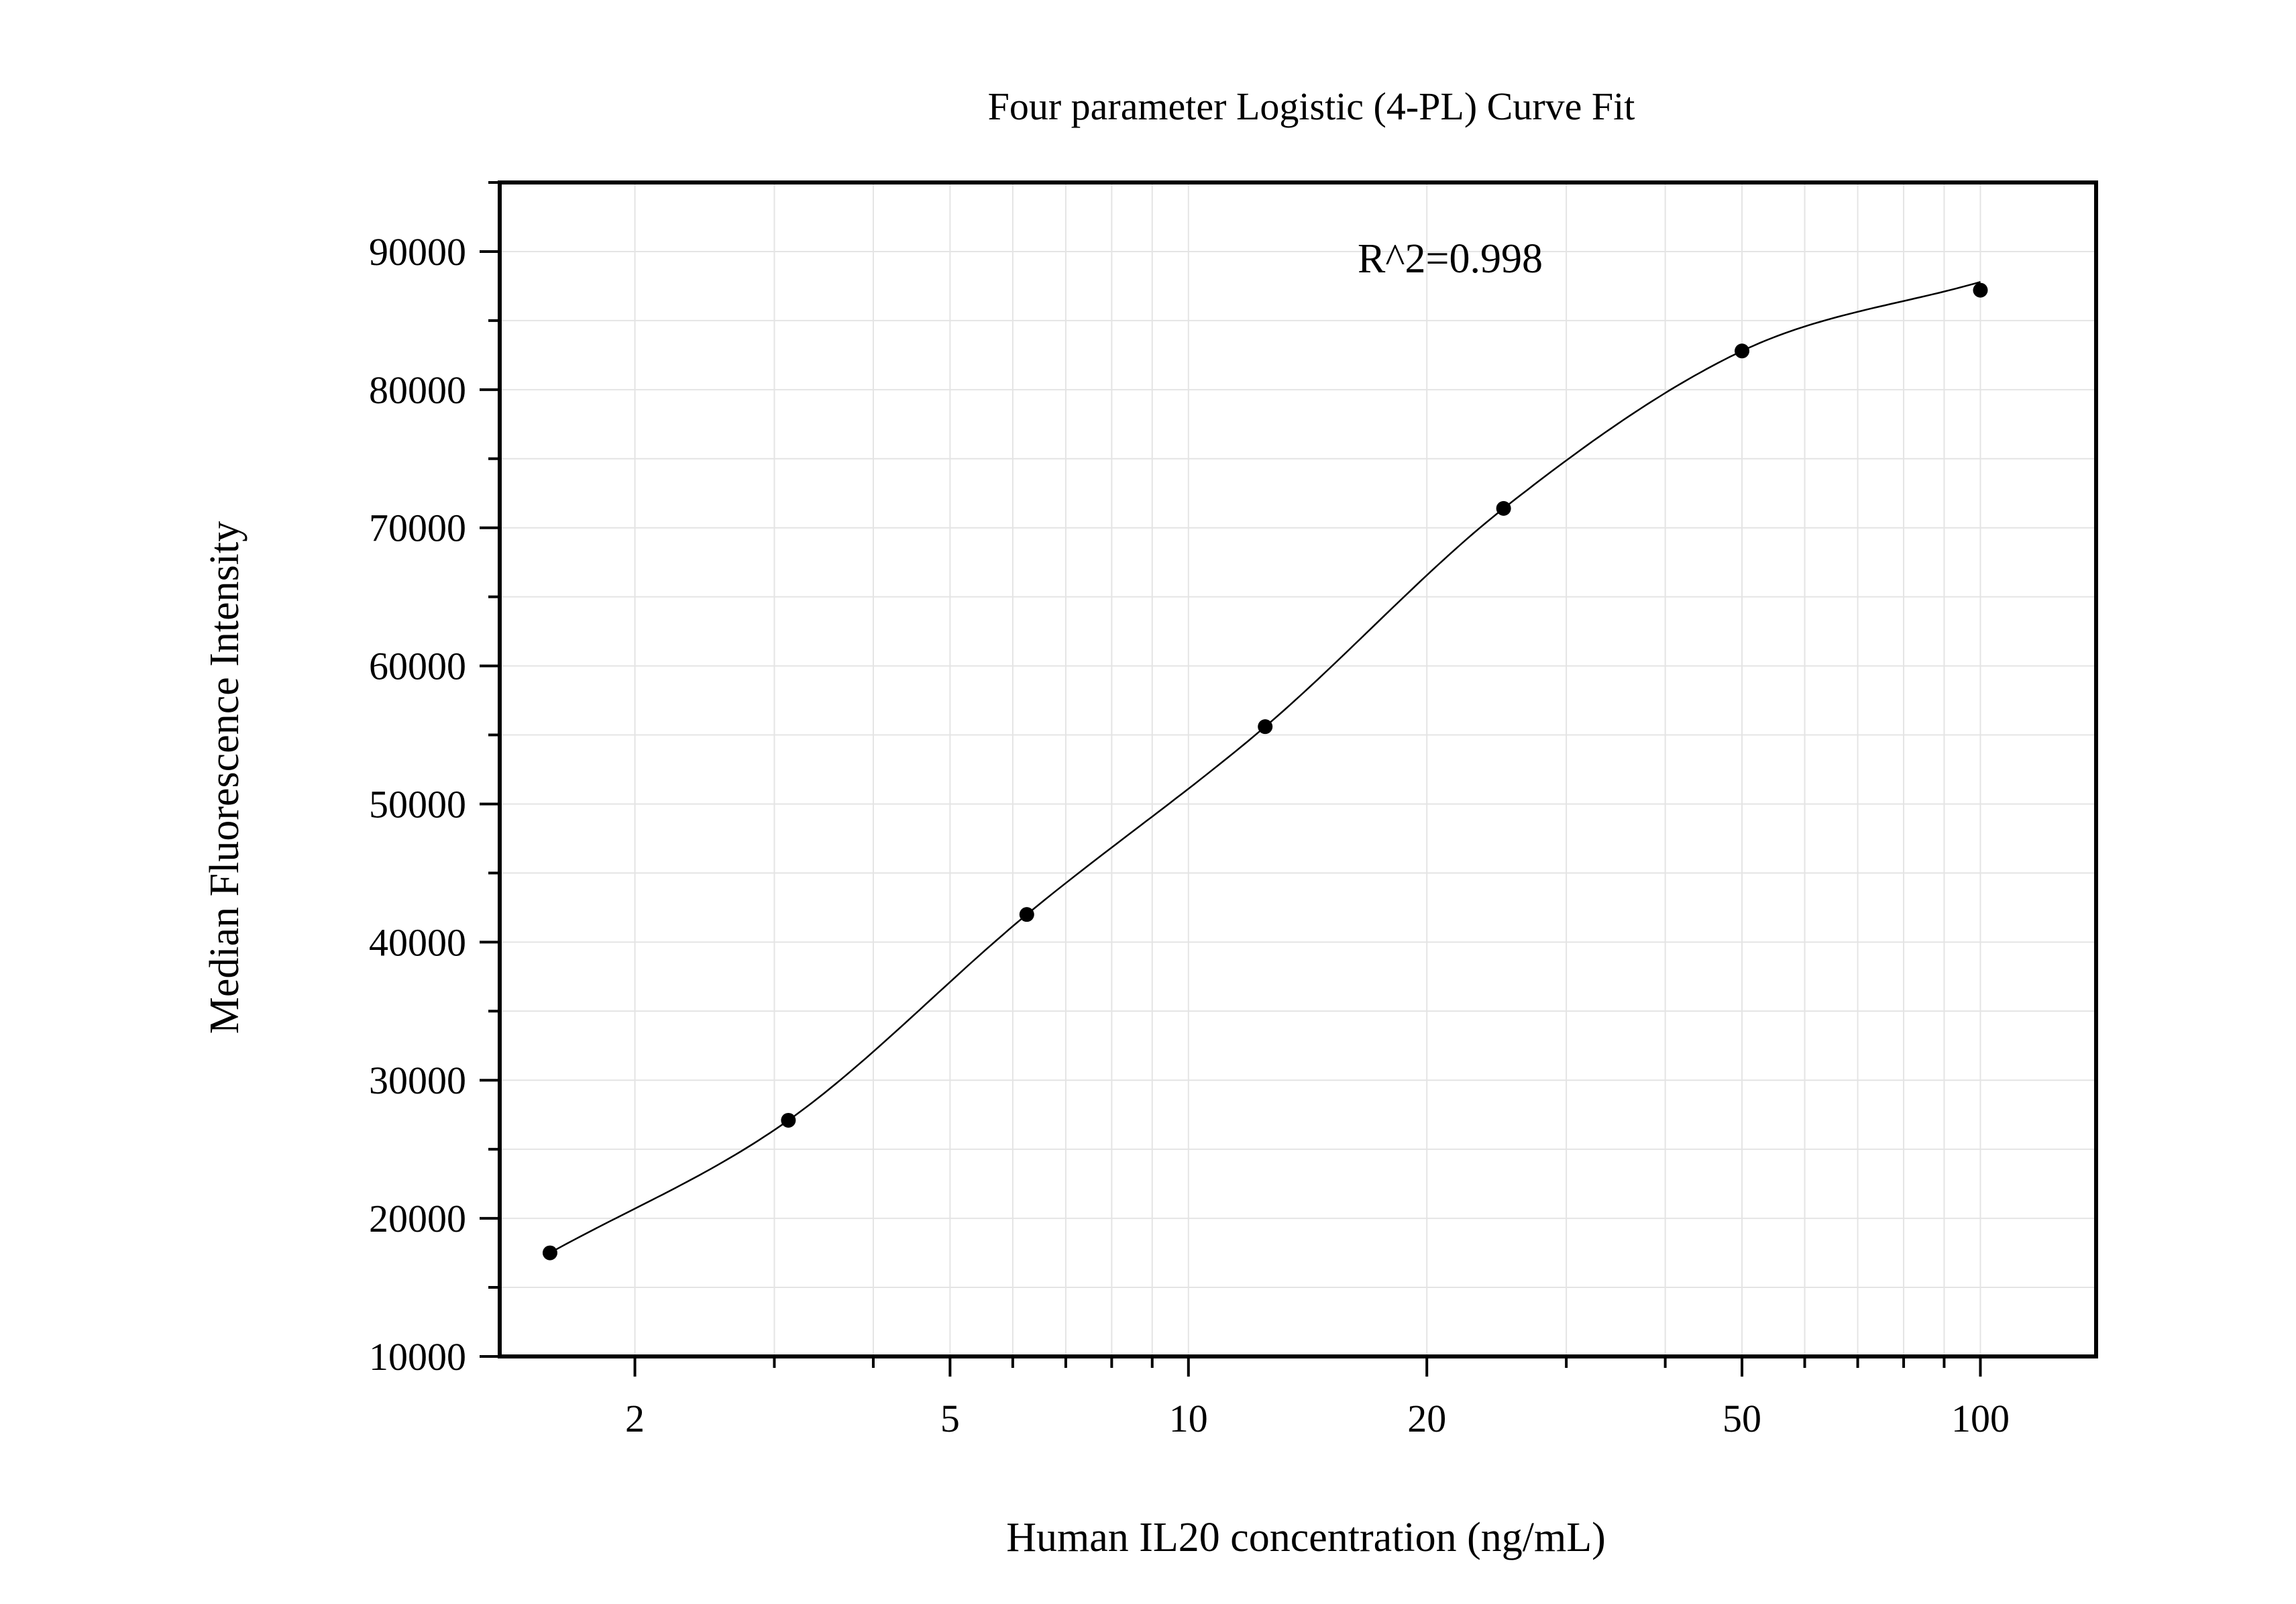  Describe the element at coordinates (1742, 1419) in the screenshot. I see `x-tick-label: 50` at that location.